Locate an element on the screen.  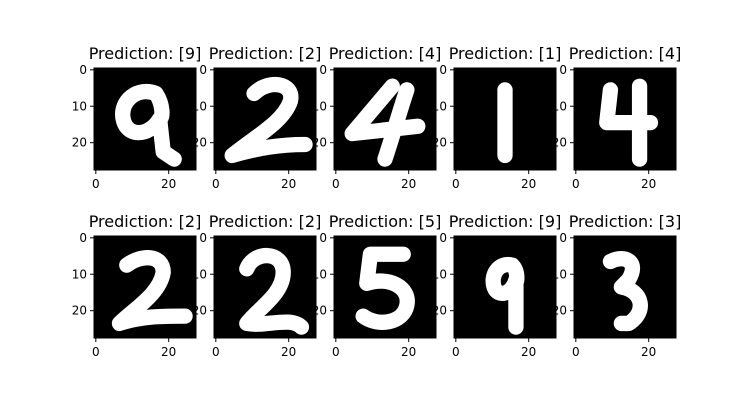
subplot-title: Prediction: [5] is located at coordinates (385, 221).